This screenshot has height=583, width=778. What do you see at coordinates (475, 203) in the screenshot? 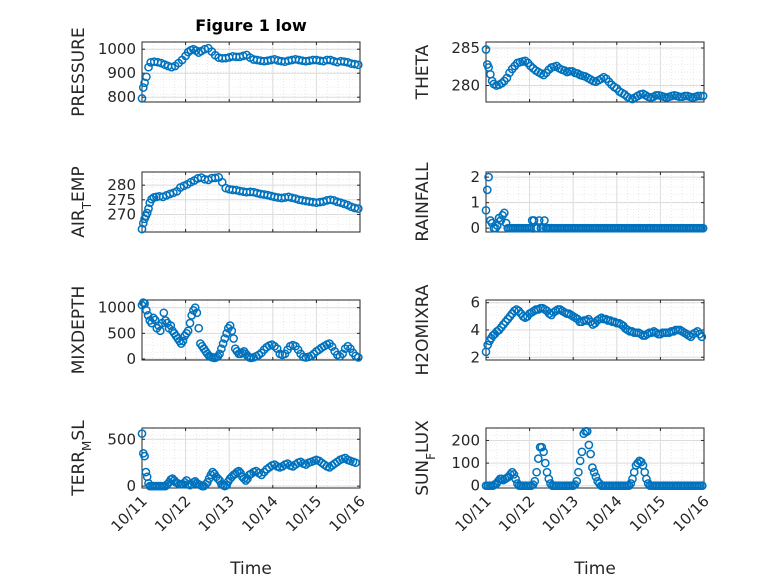
I see `y-tick-label: 1` at bounding box center [475, 203].